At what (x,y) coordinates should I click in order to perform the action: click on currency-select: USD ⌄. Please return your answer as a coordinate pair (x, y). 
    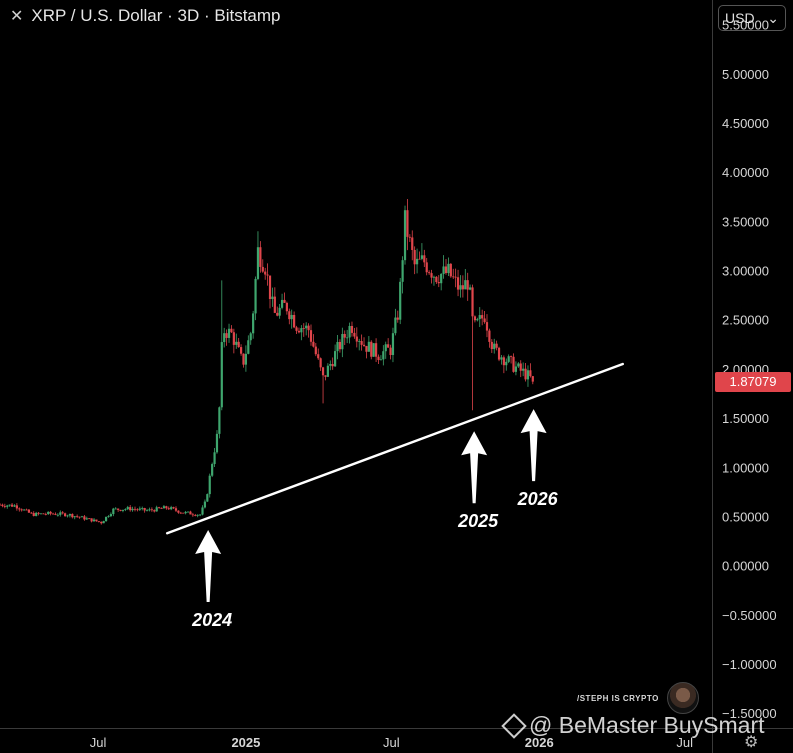
    Looking at the image, I should click on (752, 18).